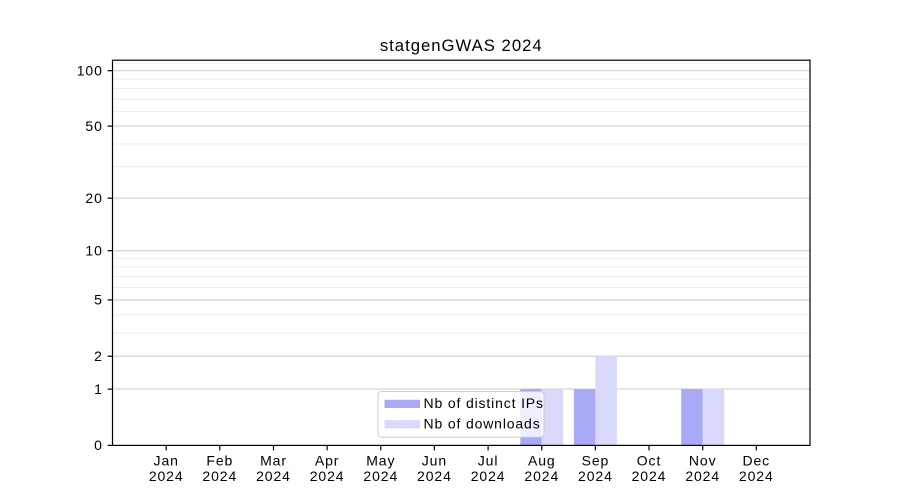 The width and height of the screenshot is (900, 500). Describe the element at coordinates (488, 460) in the screenshot. I see `svg-text: Jul` at that location.